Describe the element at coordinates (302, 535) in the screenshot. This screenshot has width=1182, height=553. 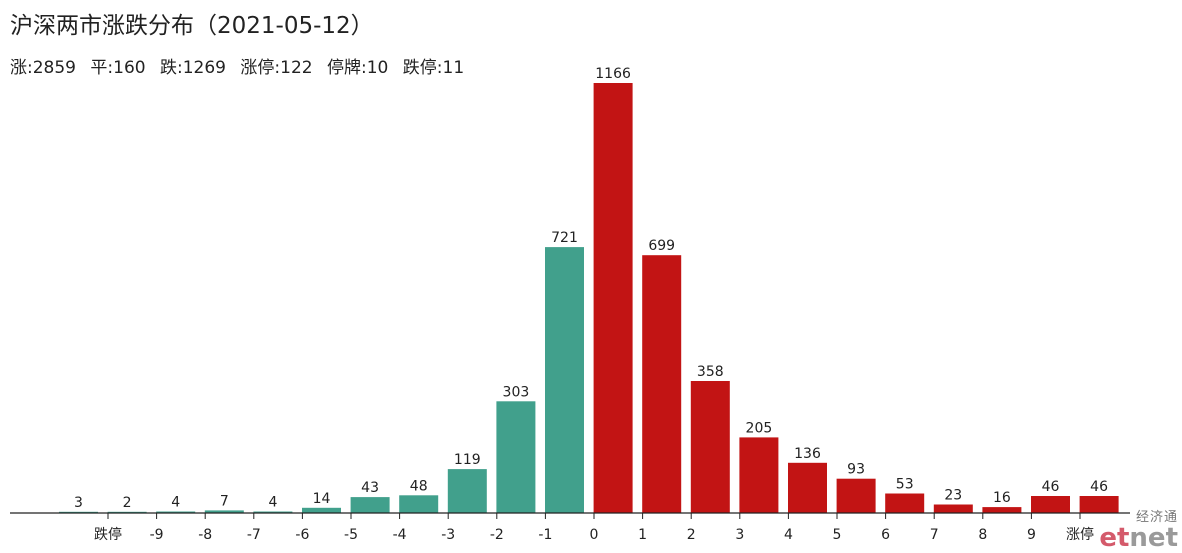
I see `x-tick-label-4: -6` at that location.